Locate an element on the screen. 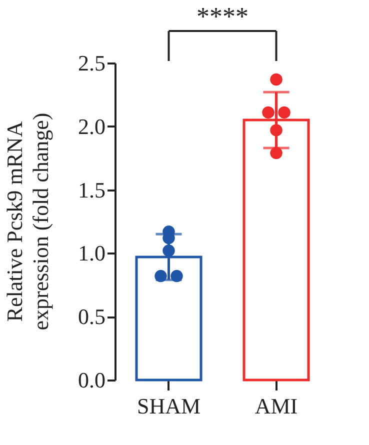 The width and height of the screenshot is (369, 445). y-axis-title: Relative Pcsk9 mRNA expression (fold change) is located at coordinates (27, 221).